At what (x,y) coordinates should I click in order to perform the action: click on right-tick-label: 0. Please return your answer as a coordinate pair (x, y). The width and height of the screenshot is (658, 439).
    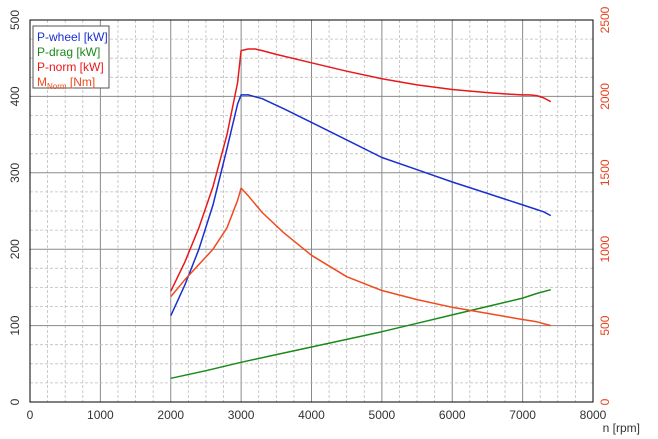
    Looking at the image, I should click on (605, 401).